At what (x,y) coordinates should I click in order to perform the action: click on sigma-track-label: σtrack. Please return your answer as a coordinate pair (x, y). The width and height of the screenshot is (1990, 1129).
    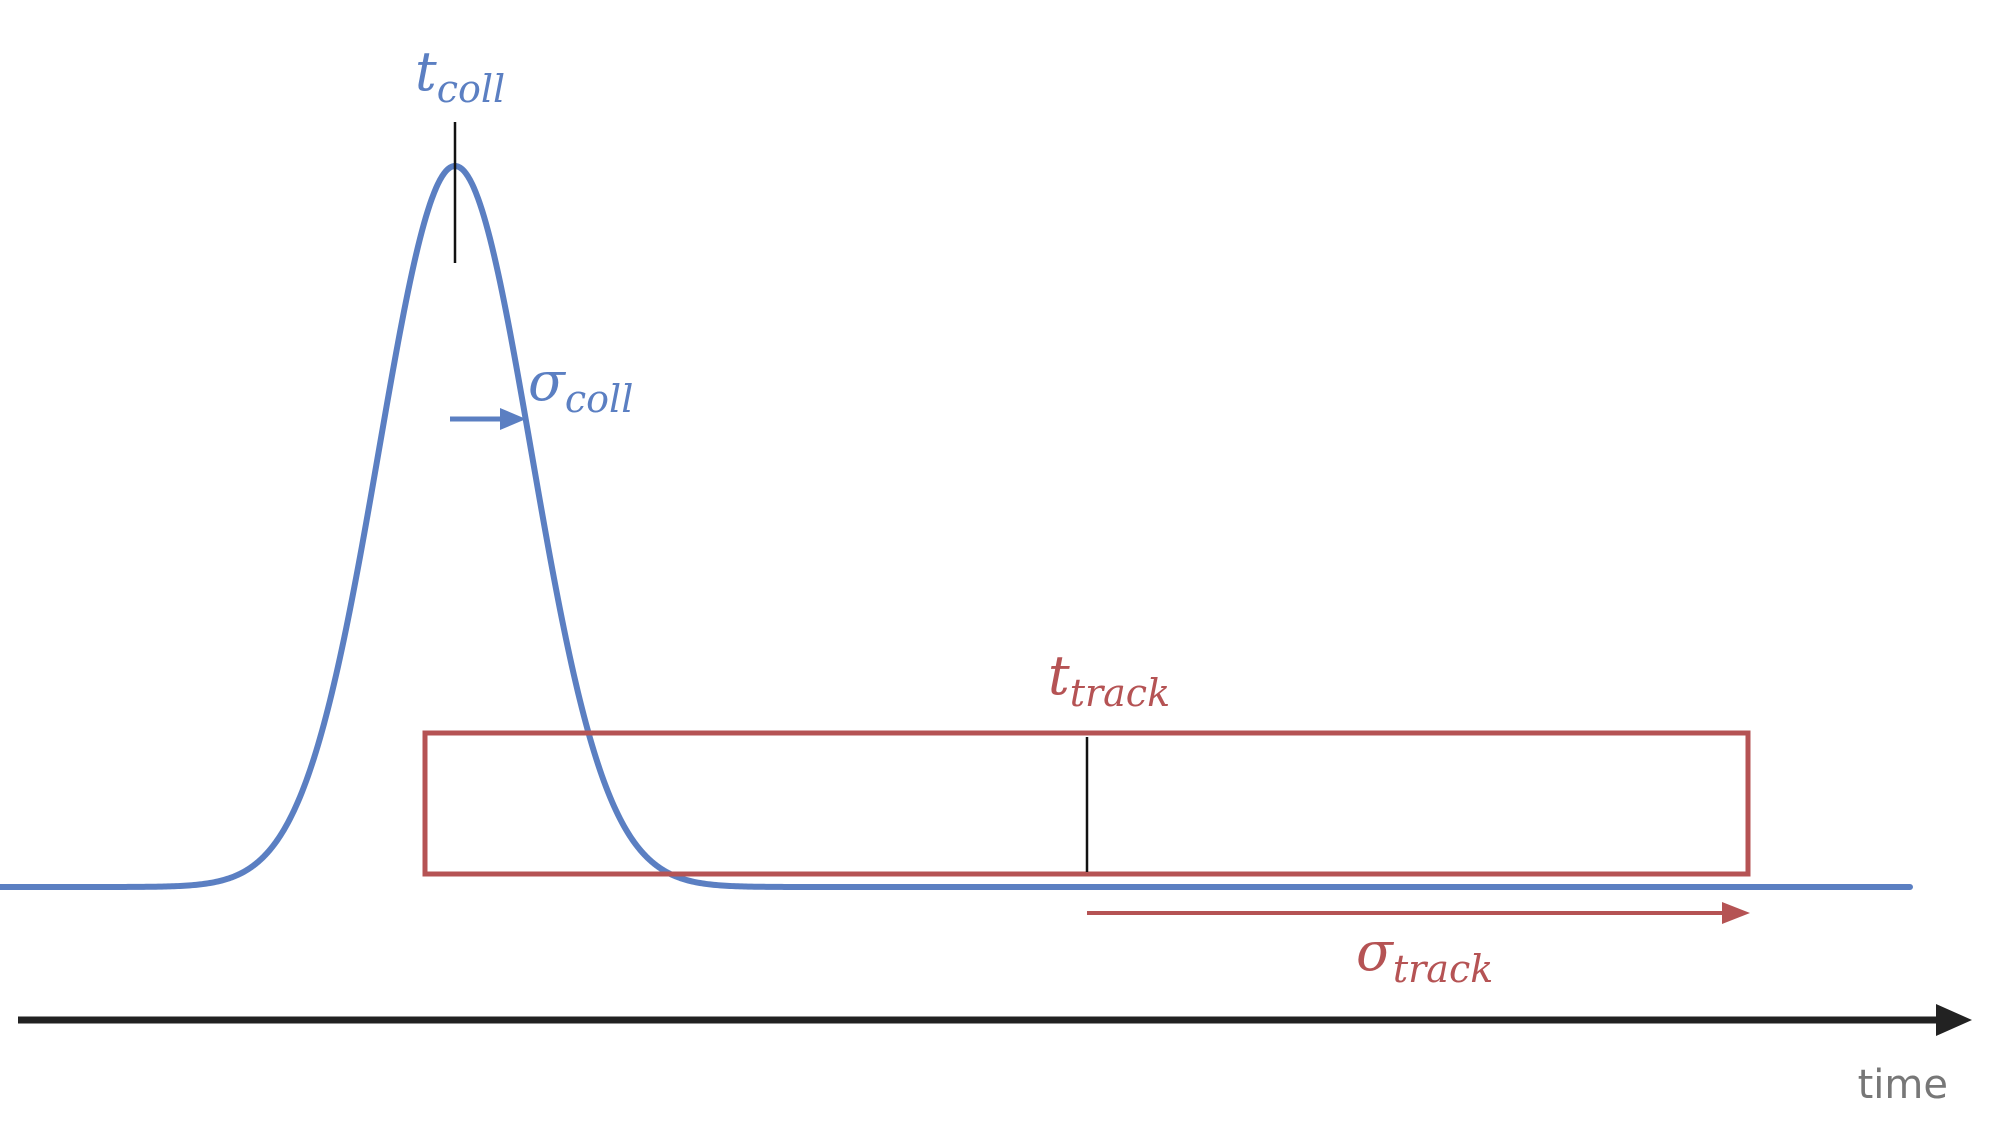
    Looking at the image, I should click on (1424, 955).